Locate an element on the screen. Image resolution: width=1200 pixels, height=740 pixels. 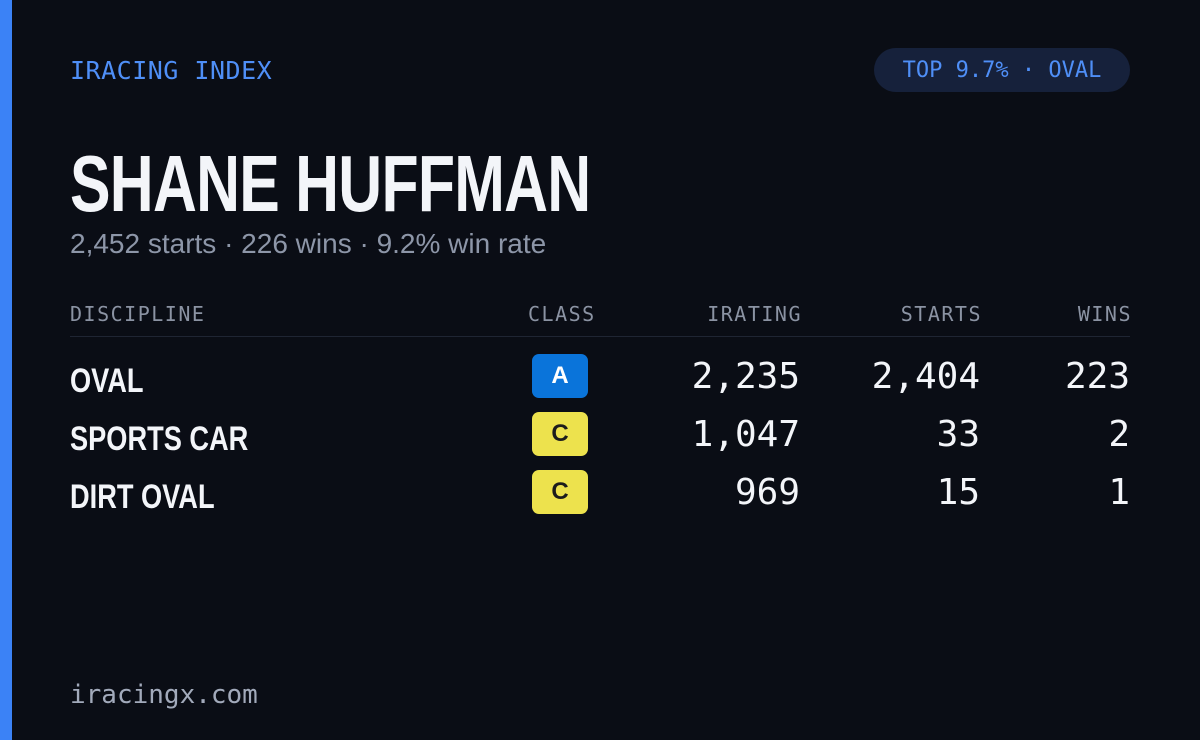
discipline: DIRT OVAL is located at coordinates (142, 497).